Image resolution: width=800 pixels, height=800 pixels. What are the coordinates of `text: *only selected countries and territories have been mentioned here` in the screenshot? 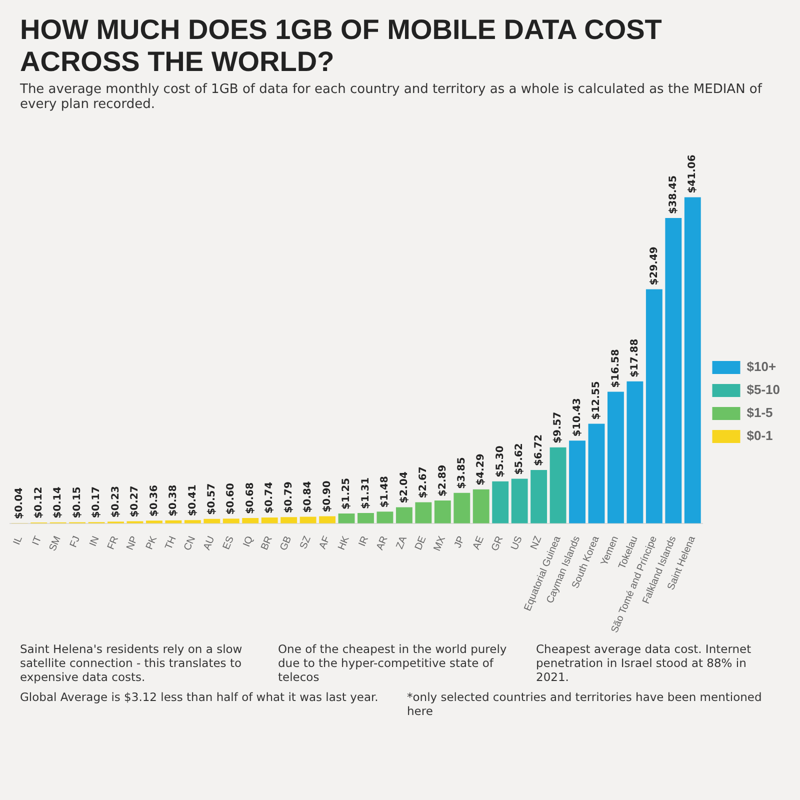 It's located at (585, 704).